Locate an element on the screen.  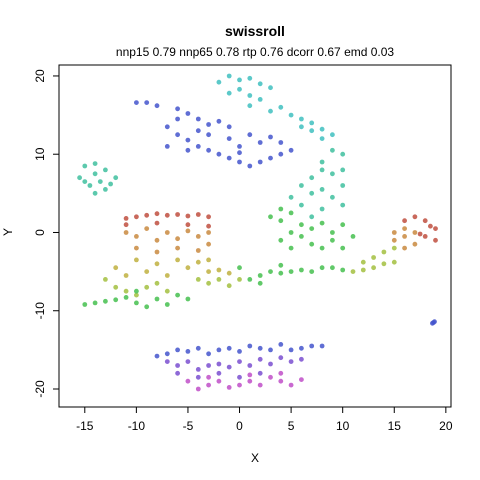
y-tick-label: 20 is located at coordinates (40, 76).